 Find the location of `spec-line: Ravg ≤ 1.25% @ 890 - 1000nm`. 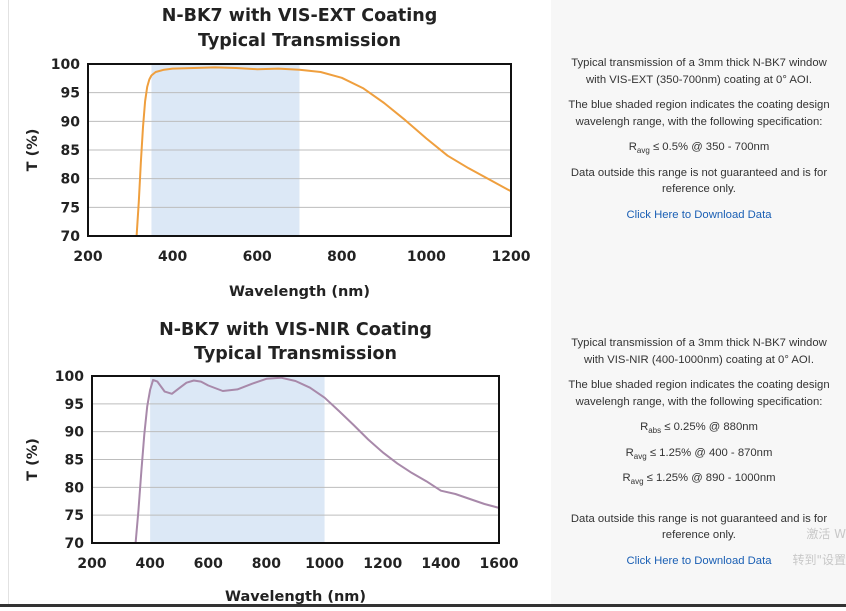

spec-line: Ravg ≤ 1.25% @ 890 - 1000nm is located at coordinates (699, 478).